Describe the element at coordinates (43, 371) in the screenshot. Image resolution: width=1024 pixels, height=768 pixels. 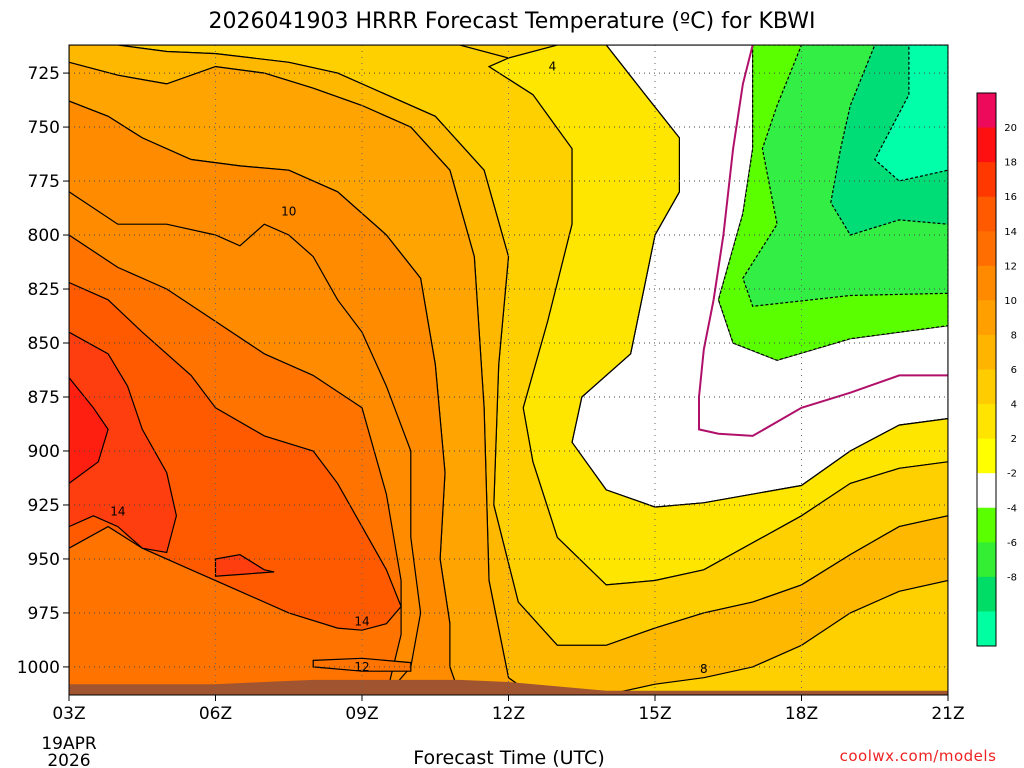
I see `y-axis: 725 750 775 800 825 850 875 900 925 950 975 1000` at that location.